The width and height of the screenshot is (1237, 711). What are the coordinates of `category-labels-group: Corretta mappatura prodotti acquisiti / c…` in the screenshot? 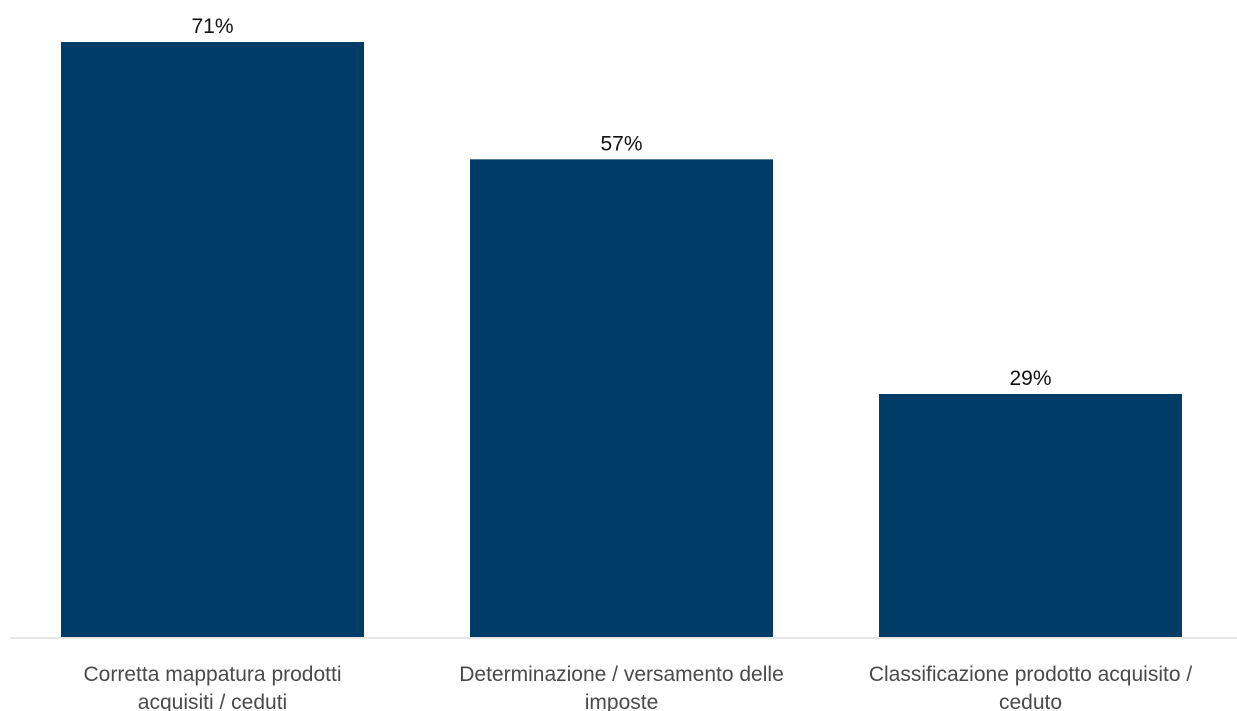 It's located at (638, 687).